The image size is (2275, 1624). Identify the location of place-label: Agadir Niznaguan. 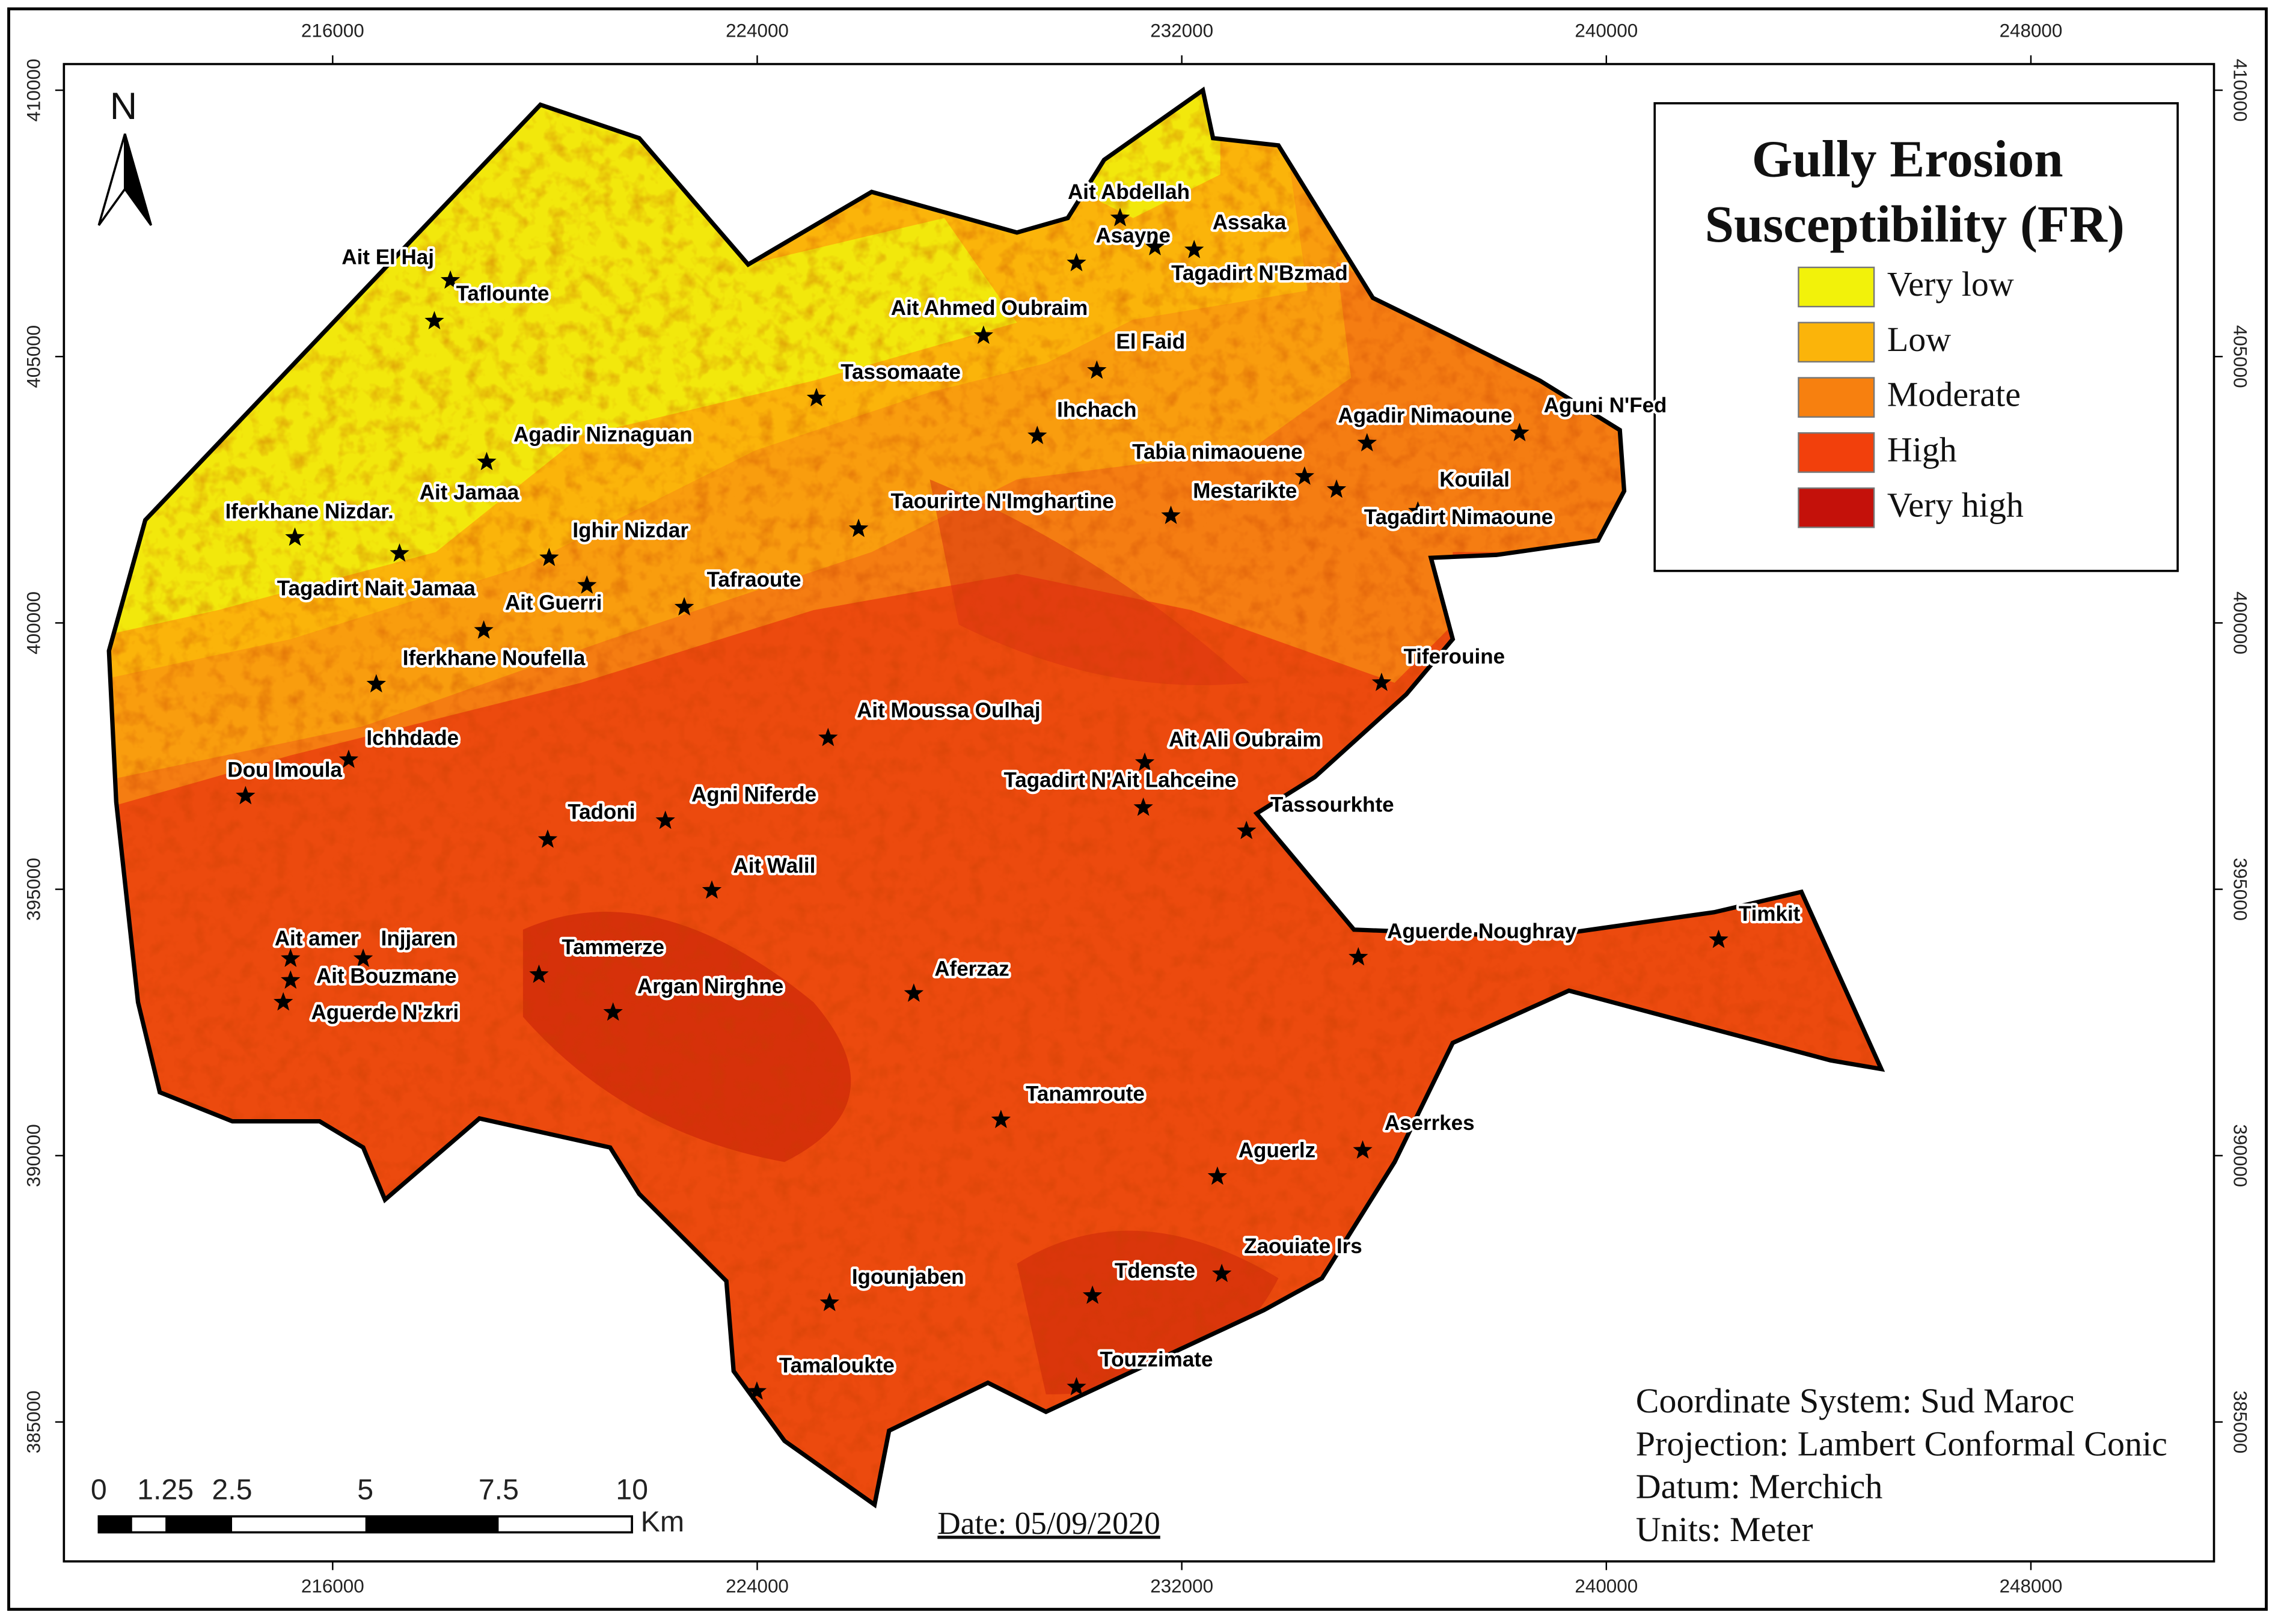
(603, 434).